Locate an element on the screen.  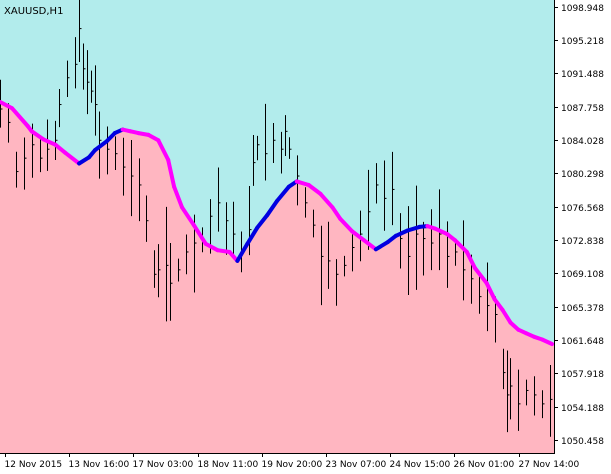
y-tick-label: 1091.488 is located at coordinates (582, 75).